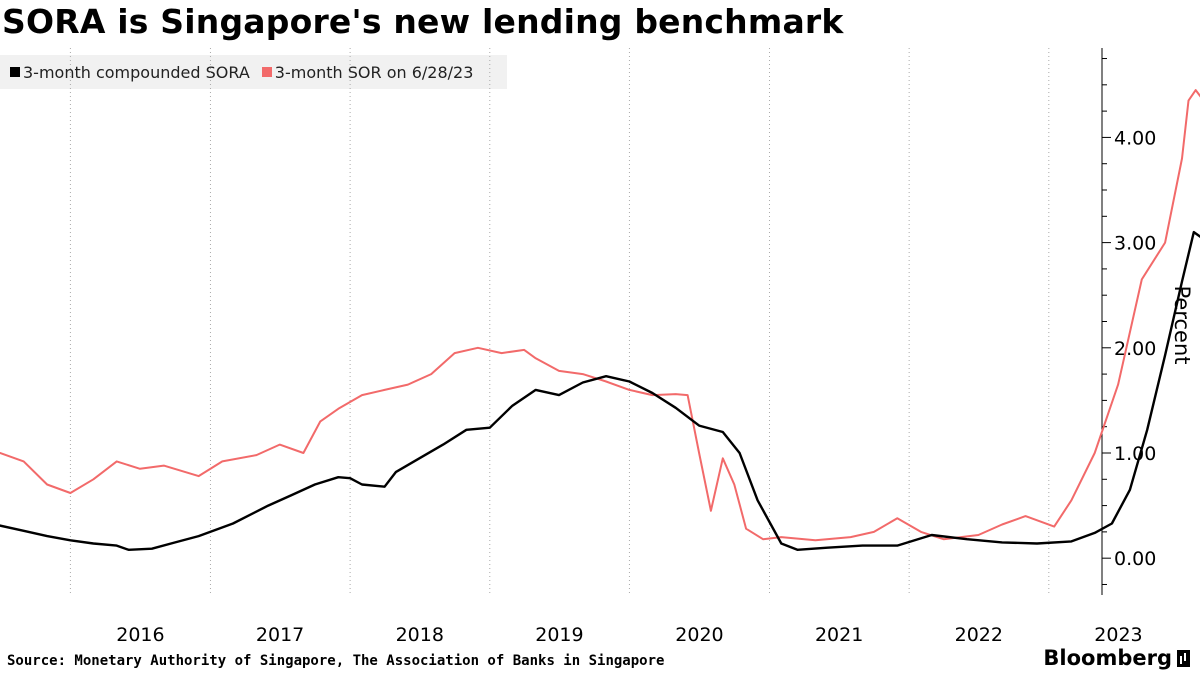 This screenshot has height=675, width=1200. Describe the element at coordinates (1135, 349) in the screenshot. I see `y-tick-label: 2.00` at that location.